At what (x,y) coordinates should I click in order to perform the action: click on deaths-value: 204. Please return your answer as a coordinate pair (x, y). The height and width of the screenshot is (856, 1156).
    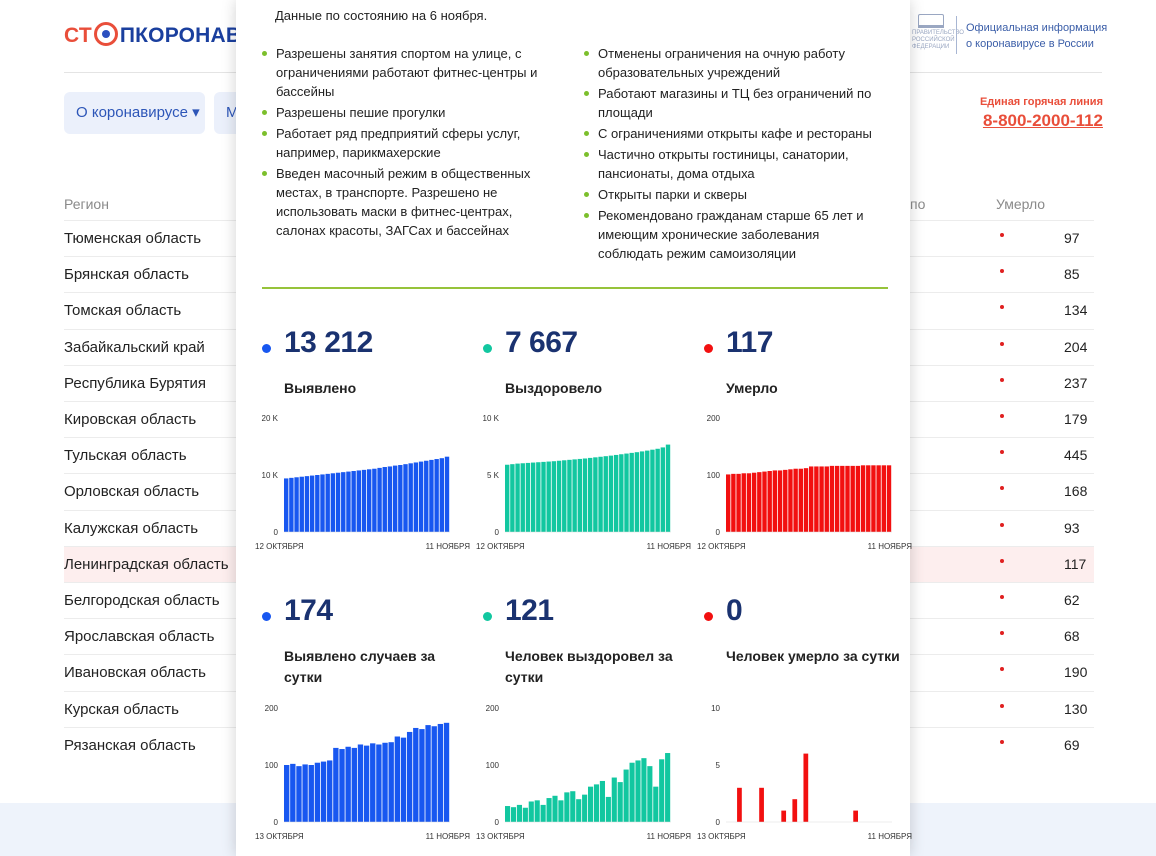
    Looking at the image, I should click on (1076, 346).